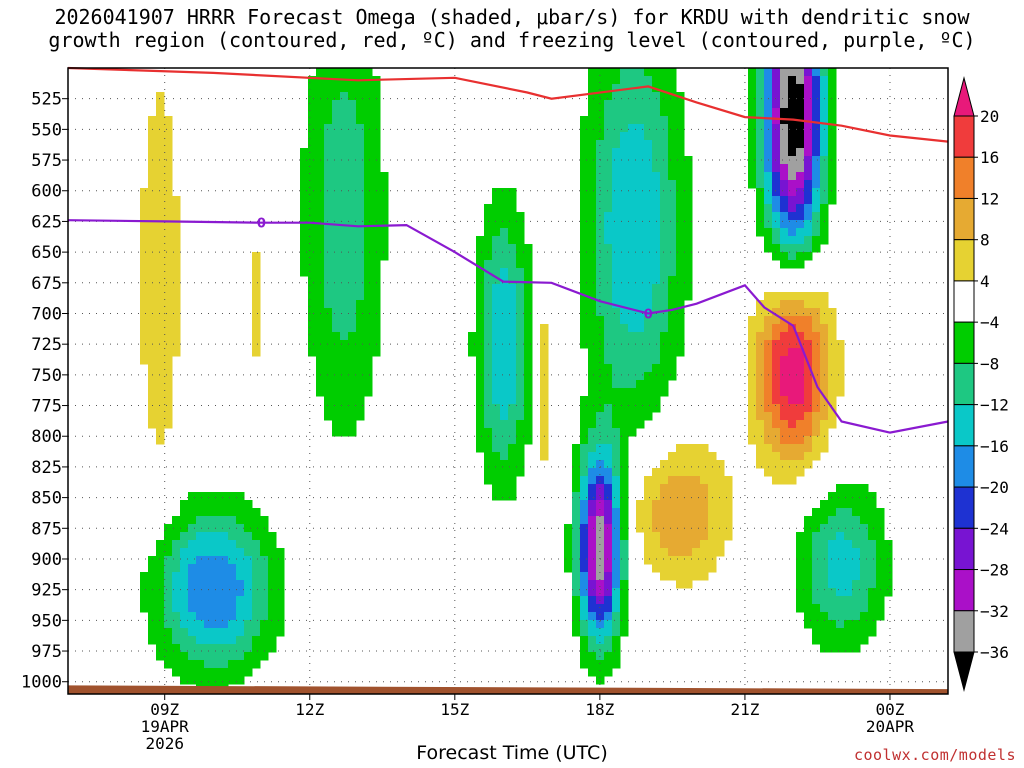  I want to click on colorbar-bottom-arrow, so click(964, 671).